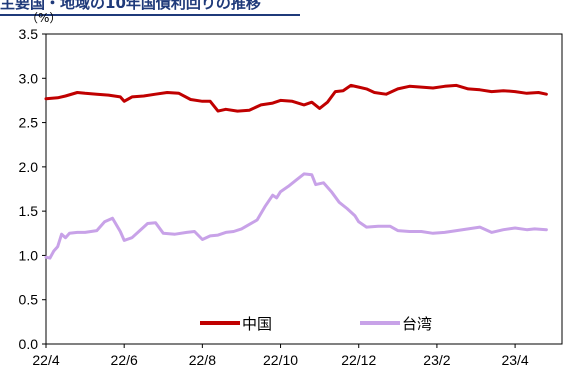 This screenshot has height=376, width=572. I want to click on x-tick-label: 23/4, so click(514, 360).